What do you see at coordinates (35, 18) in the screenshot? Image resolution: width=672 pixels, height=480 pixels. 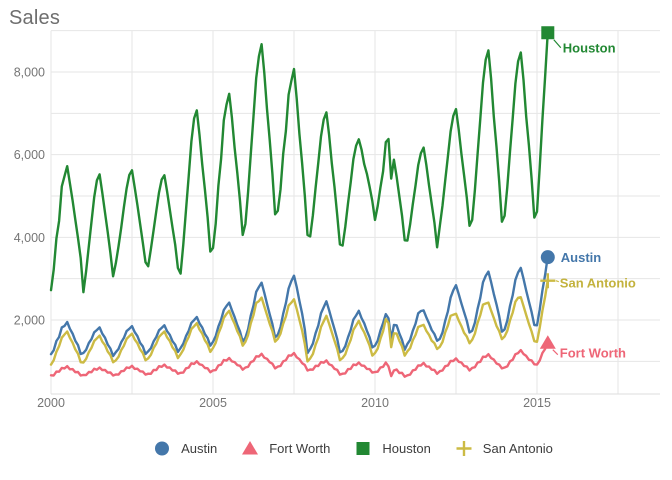 I see `page-title: Sales` at bounding box center [35, 18].